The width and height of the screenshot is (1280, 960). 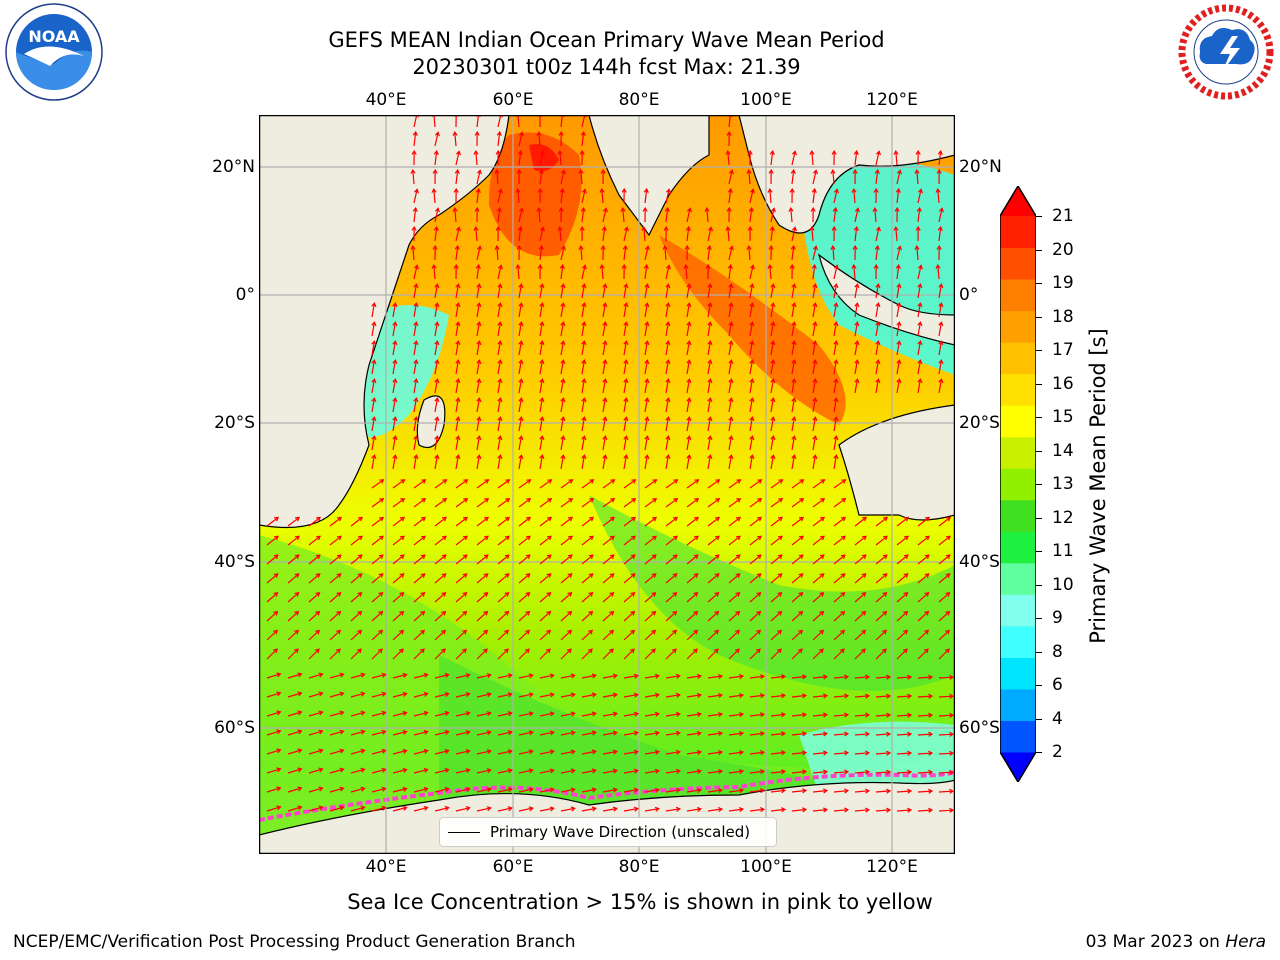 What do you see at coordinates (234, 728) in the screenshot?
I see `lat-tick-left-60s: 60°S` at bounding box center [234, 728].